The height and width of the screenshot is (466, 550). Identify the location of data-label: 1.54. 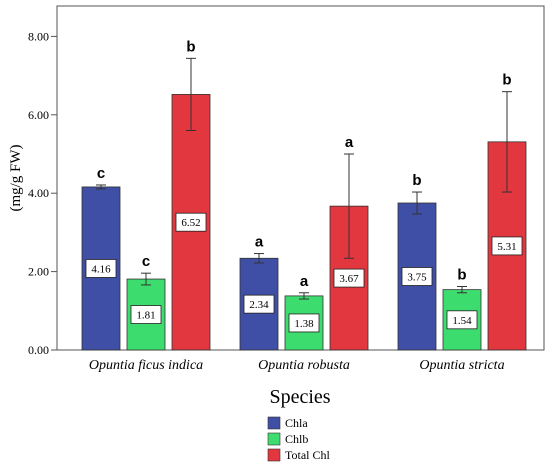
(462, 321).